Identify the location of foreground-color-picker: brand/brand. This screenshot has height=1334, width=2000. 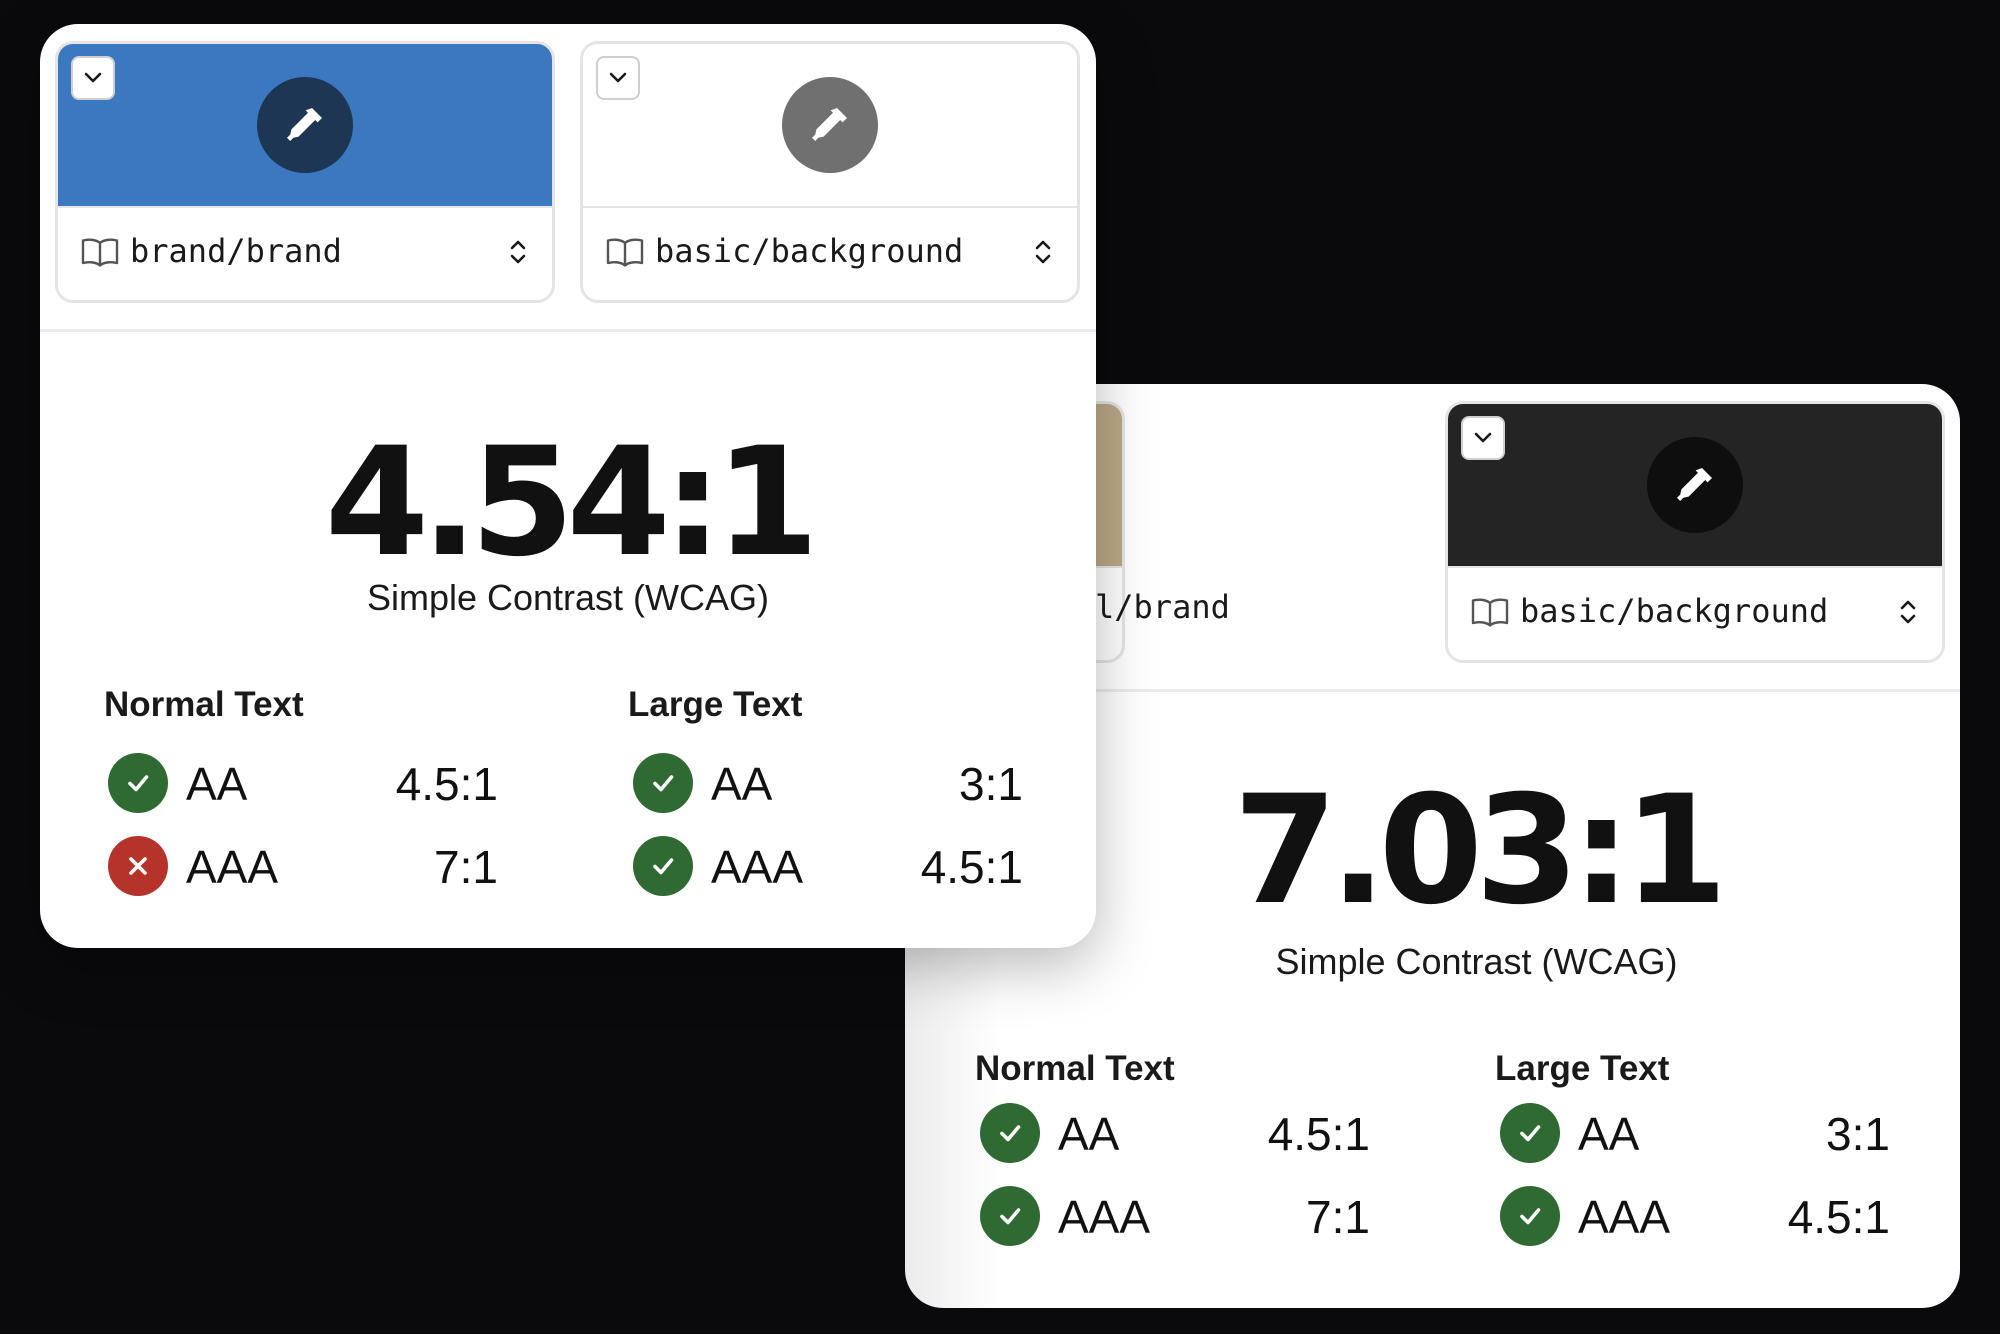
(305, 172).